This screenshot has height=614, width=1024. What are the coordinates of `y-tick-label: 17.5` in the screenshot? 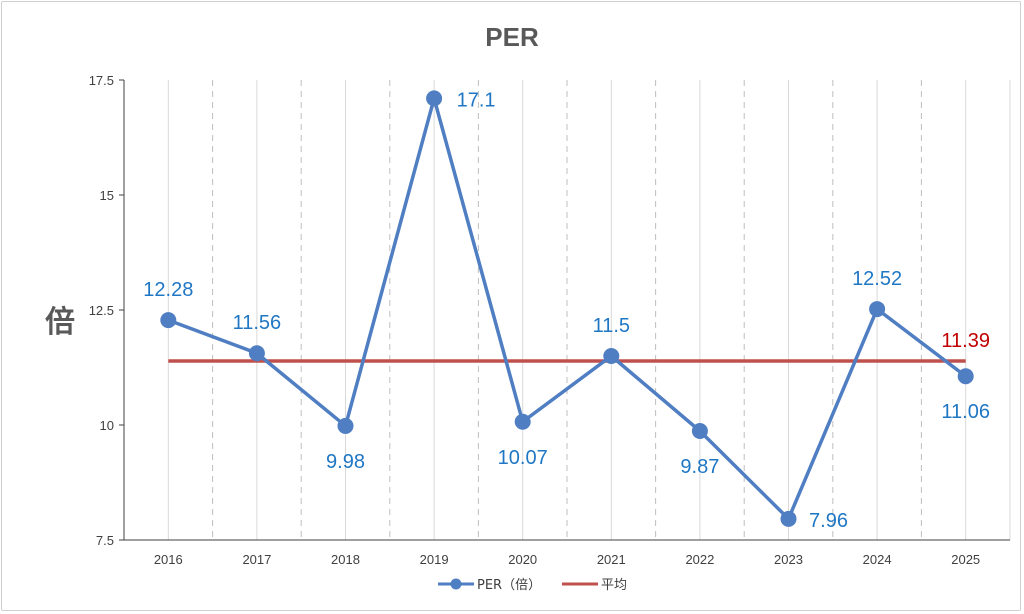 It's located at (101, 80).